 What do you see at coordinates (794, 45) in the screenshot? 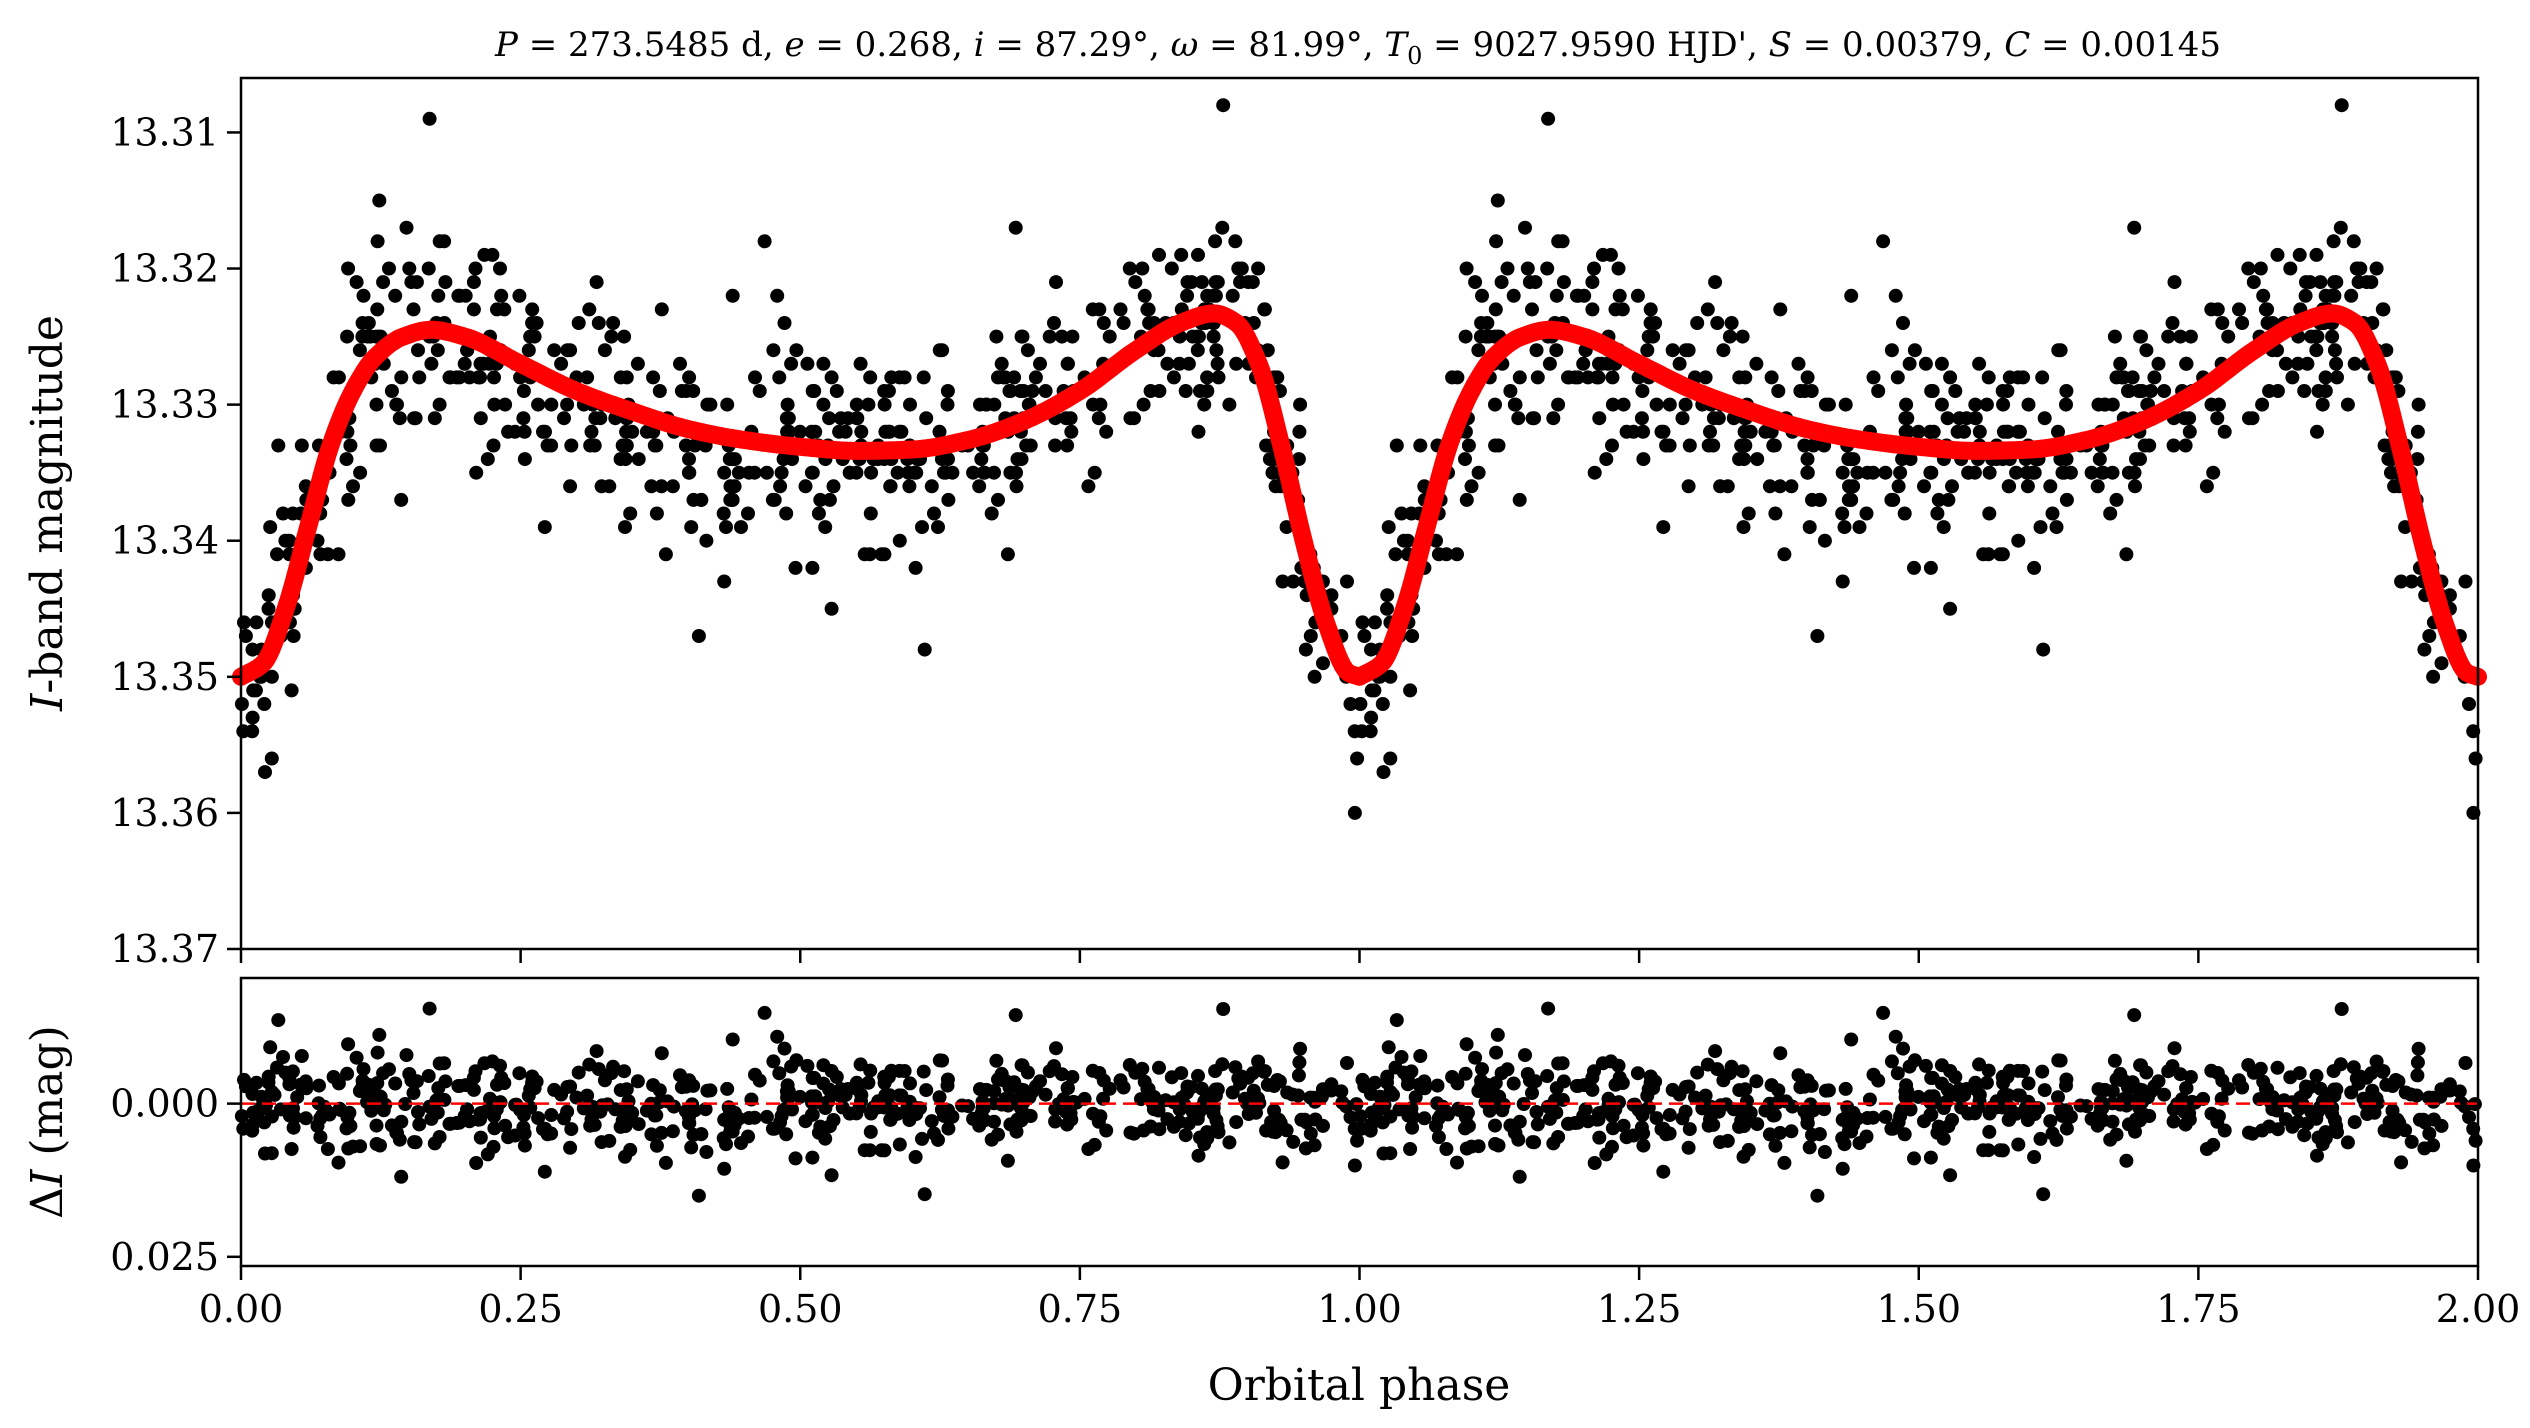
I see `title-e: e` at bounding box center [794, 45].